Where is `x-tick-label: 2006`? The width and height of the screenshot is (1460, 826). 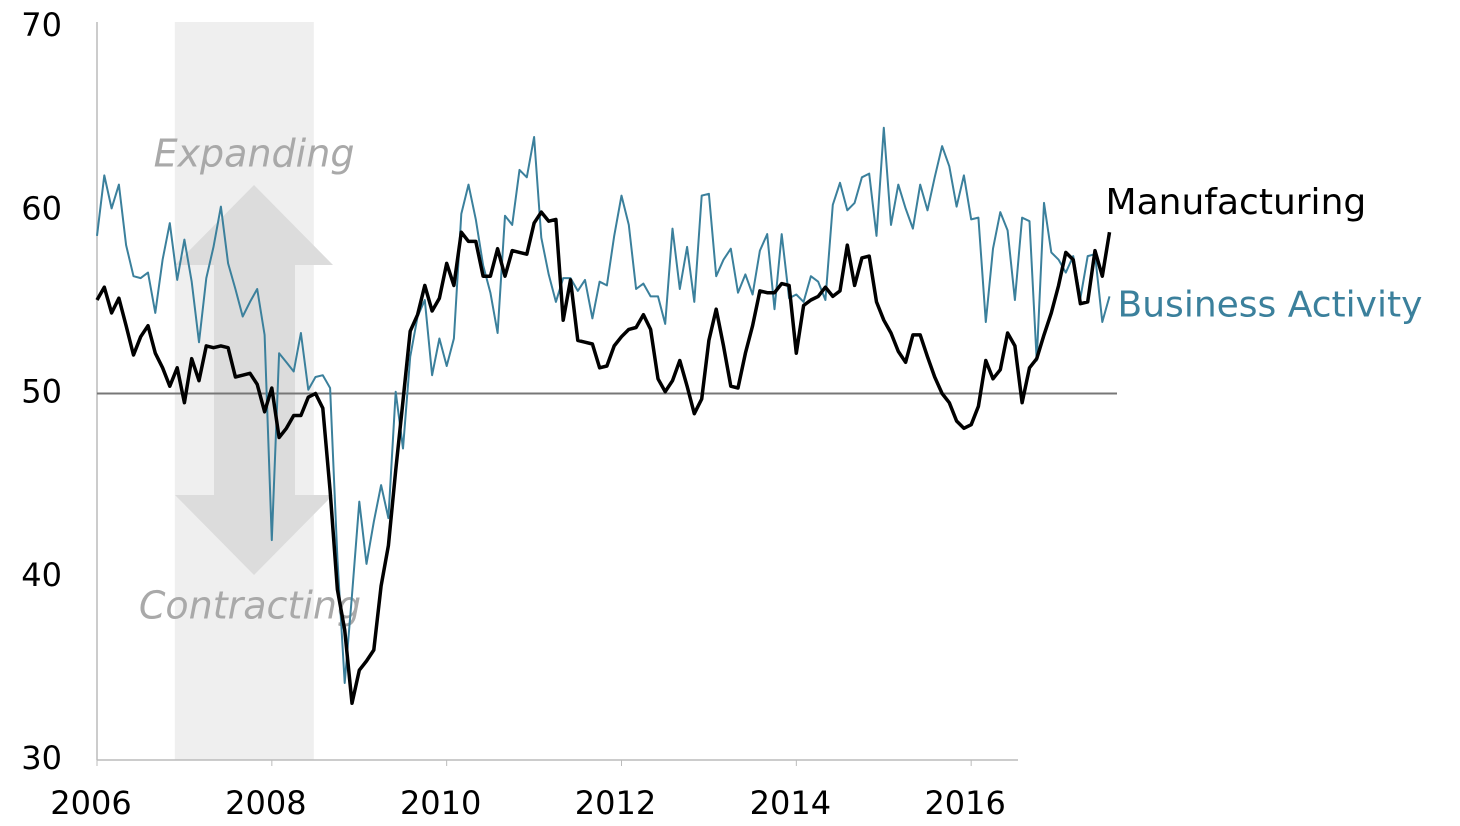 x-tick-label: 2006 is located at coordinates (90, 803).